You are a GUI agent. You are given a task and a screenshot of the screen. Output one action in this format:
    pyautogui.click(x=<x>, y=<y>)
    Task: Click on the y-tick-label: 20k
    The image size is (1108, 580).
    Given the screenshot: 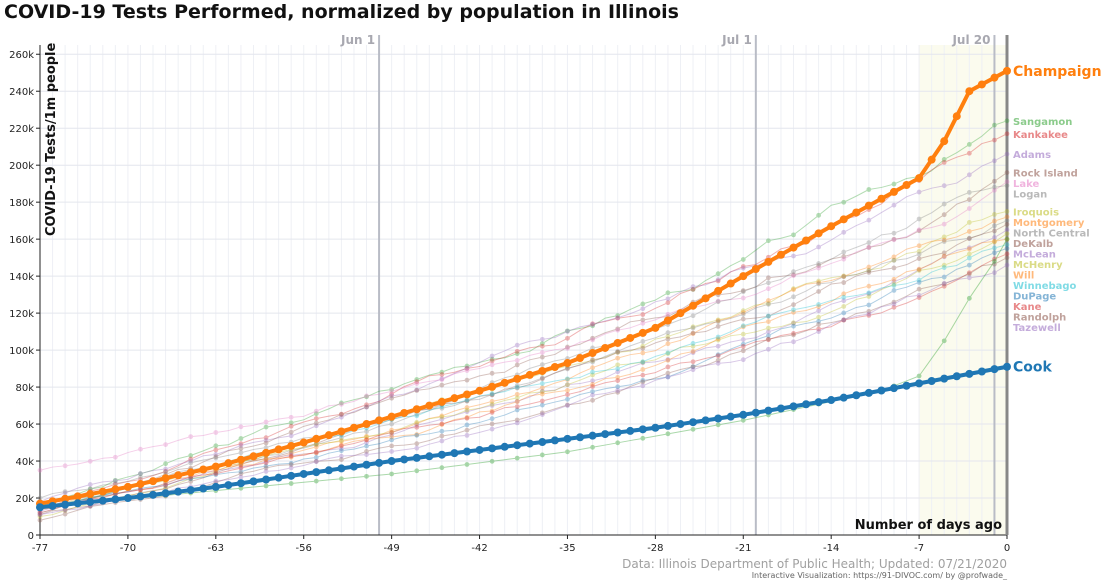 What is the action you would take?
    pyautogui.click(x=24, y=499)
    